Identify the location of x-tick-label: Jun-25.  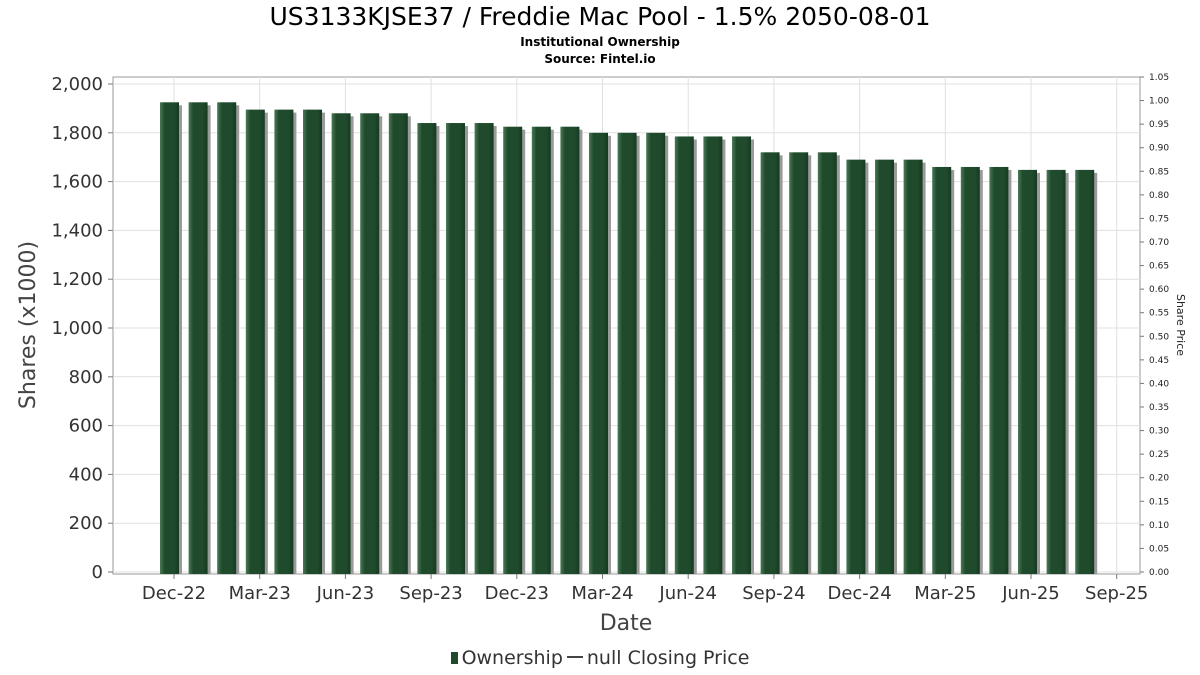
(1030, 593).